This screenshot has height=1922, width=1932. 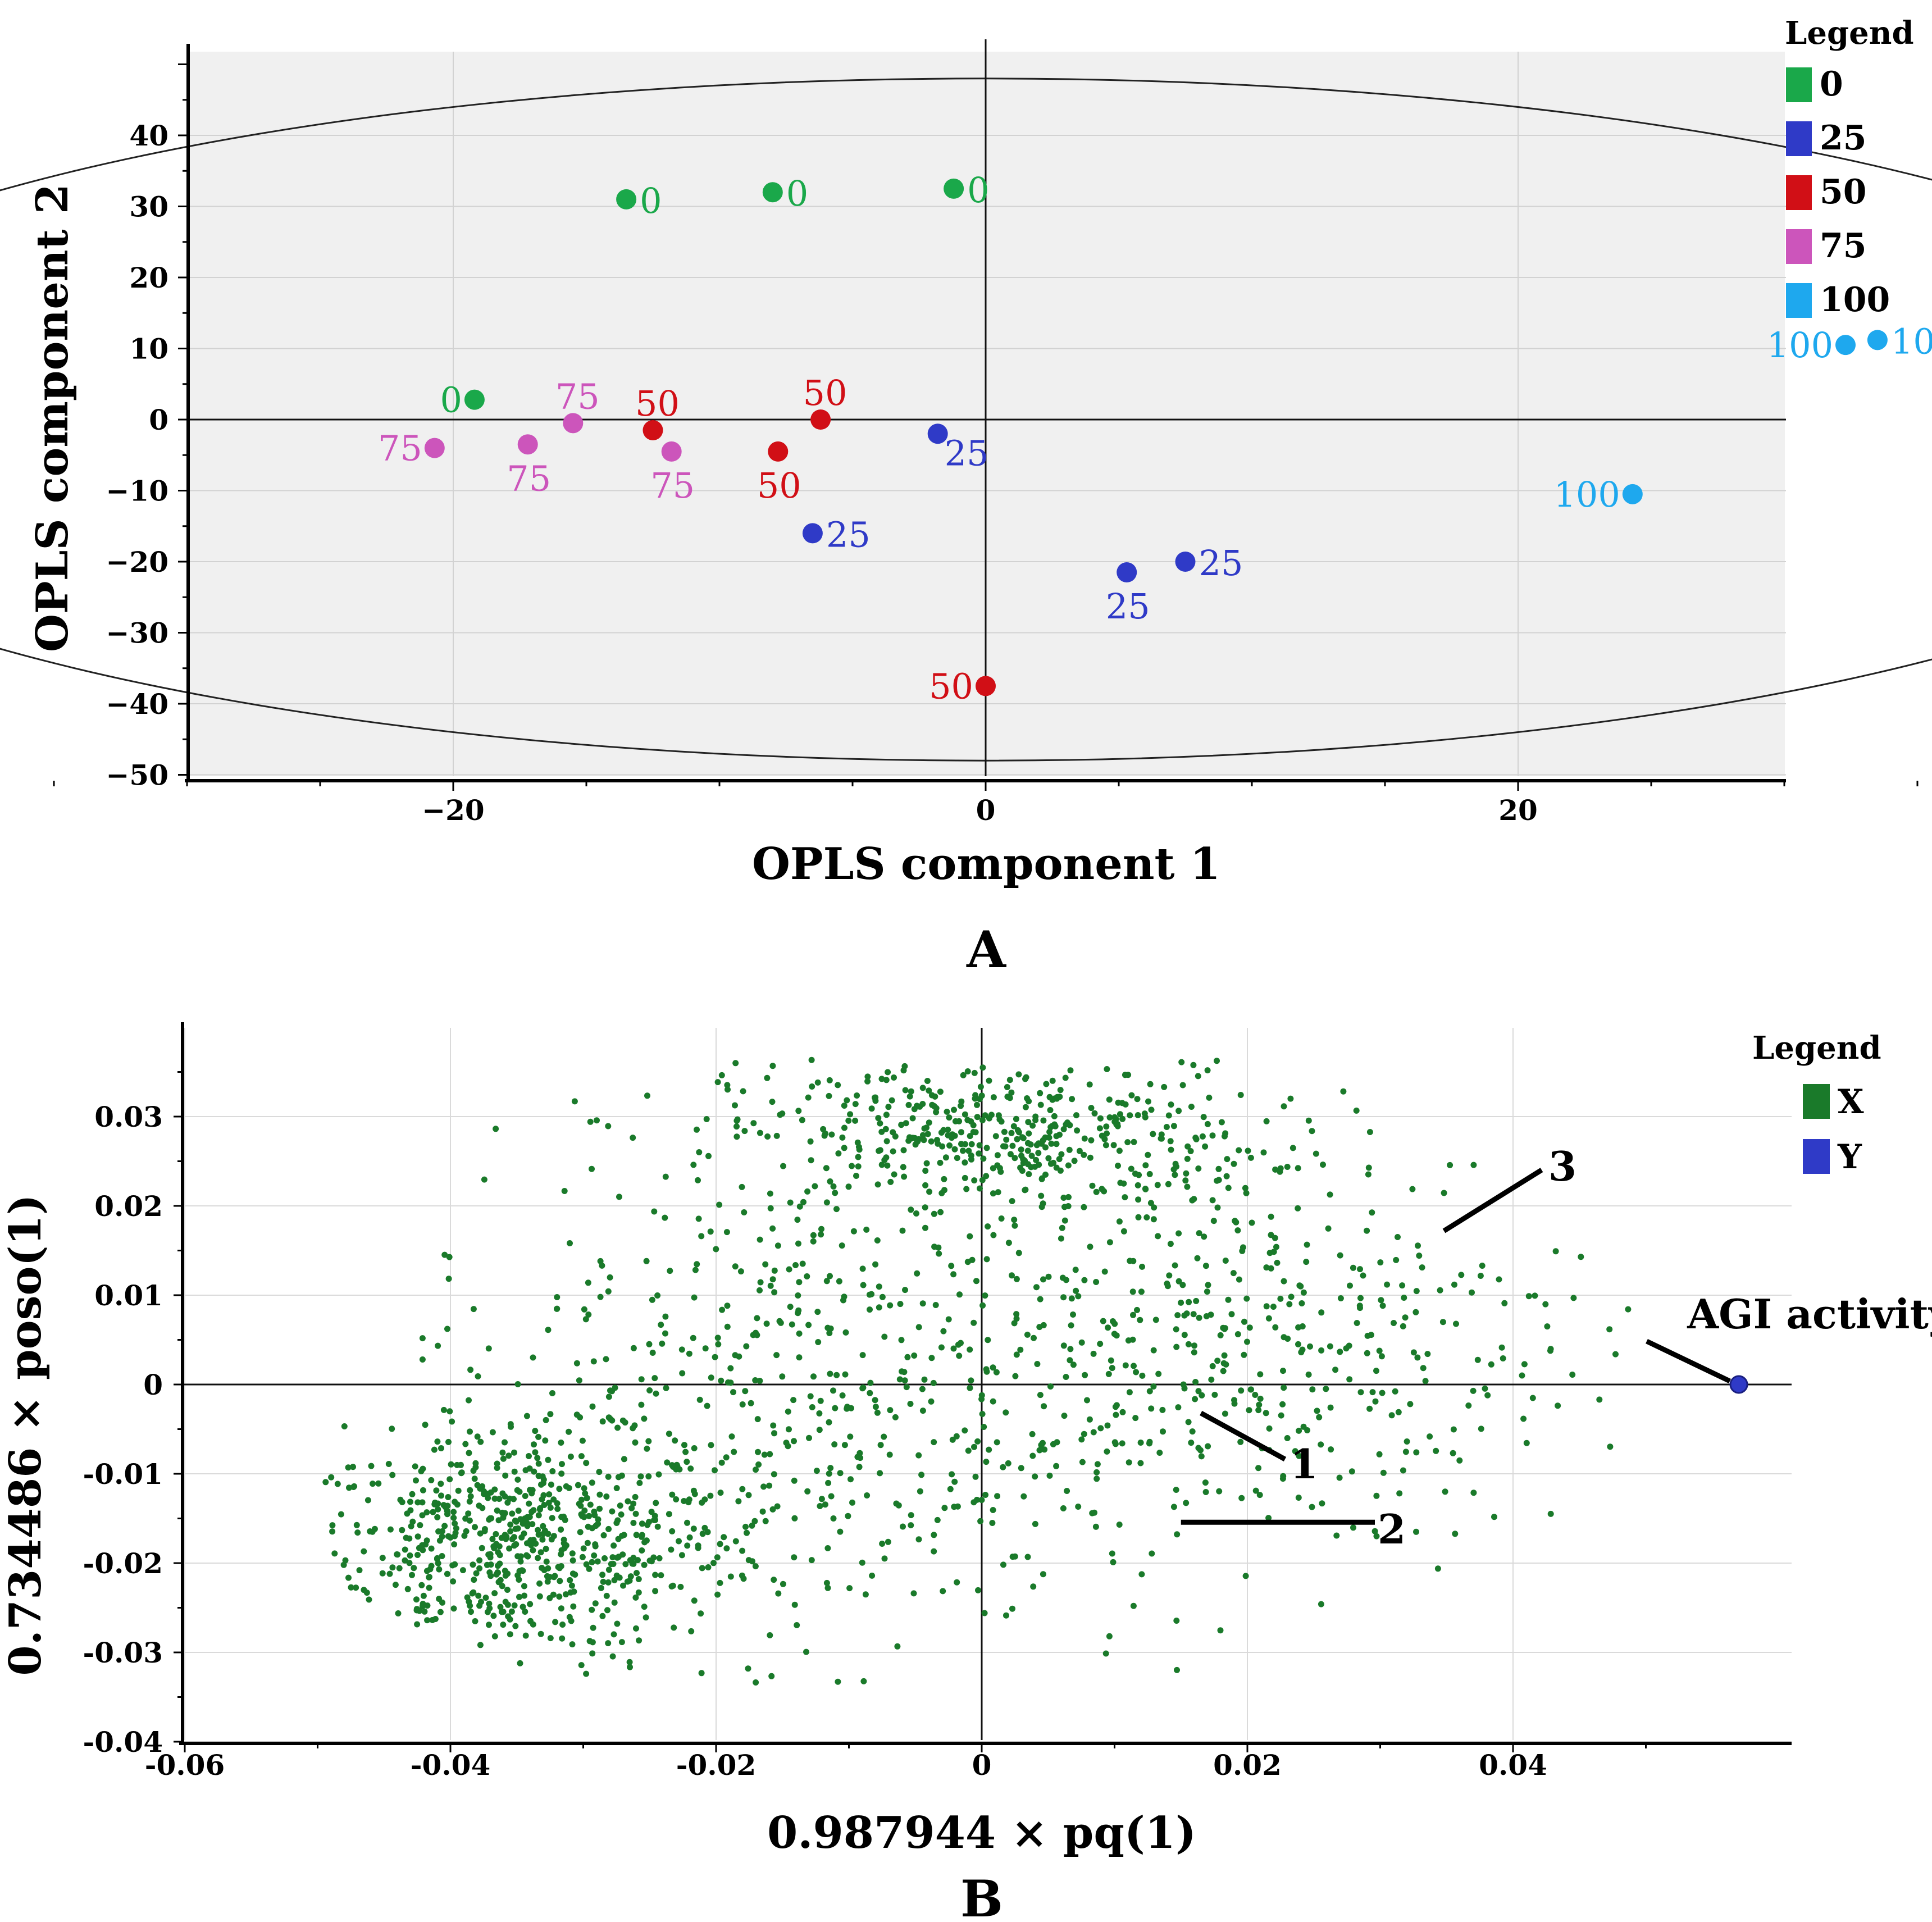 I want to click on y-tick-label: -0.04, so click(x=123, y=1742).